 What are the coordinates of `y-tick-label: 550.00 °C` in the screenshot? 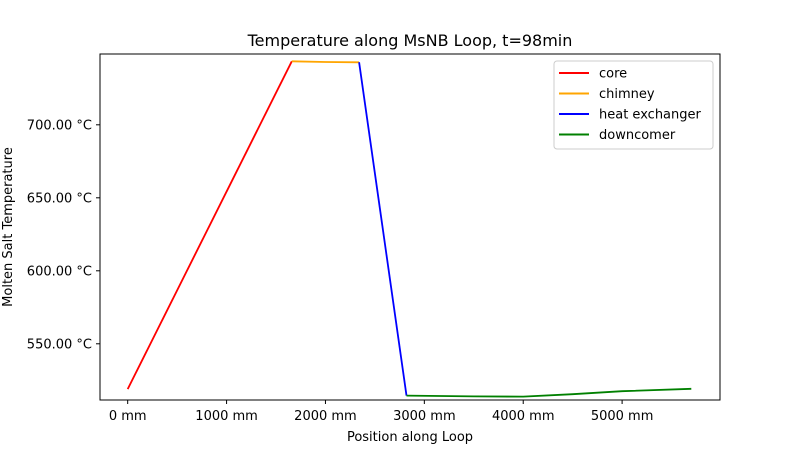 It's located at (59, 344).